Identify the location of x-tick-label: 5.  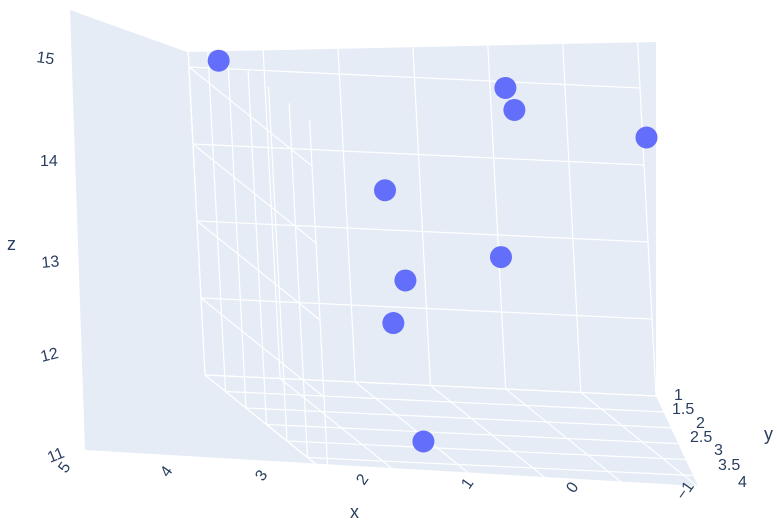
(64, 467).